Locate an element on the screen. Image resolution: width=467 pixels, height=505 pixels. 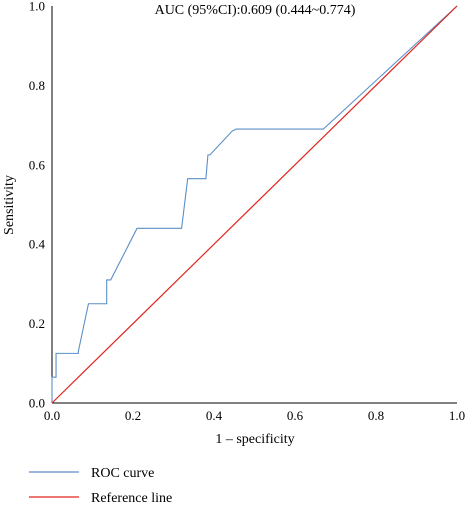
x-tick-label: 0.0 is located at coordinates (52, 415).